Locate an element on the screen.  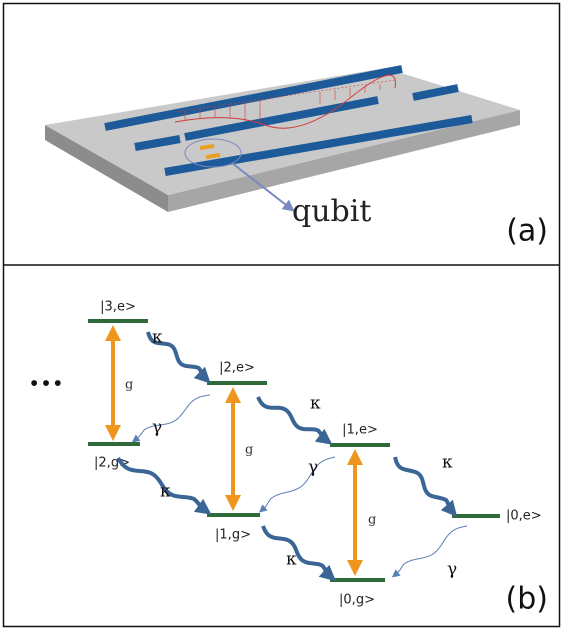
state-label: |2,e> is located at coordinates (237, 368).